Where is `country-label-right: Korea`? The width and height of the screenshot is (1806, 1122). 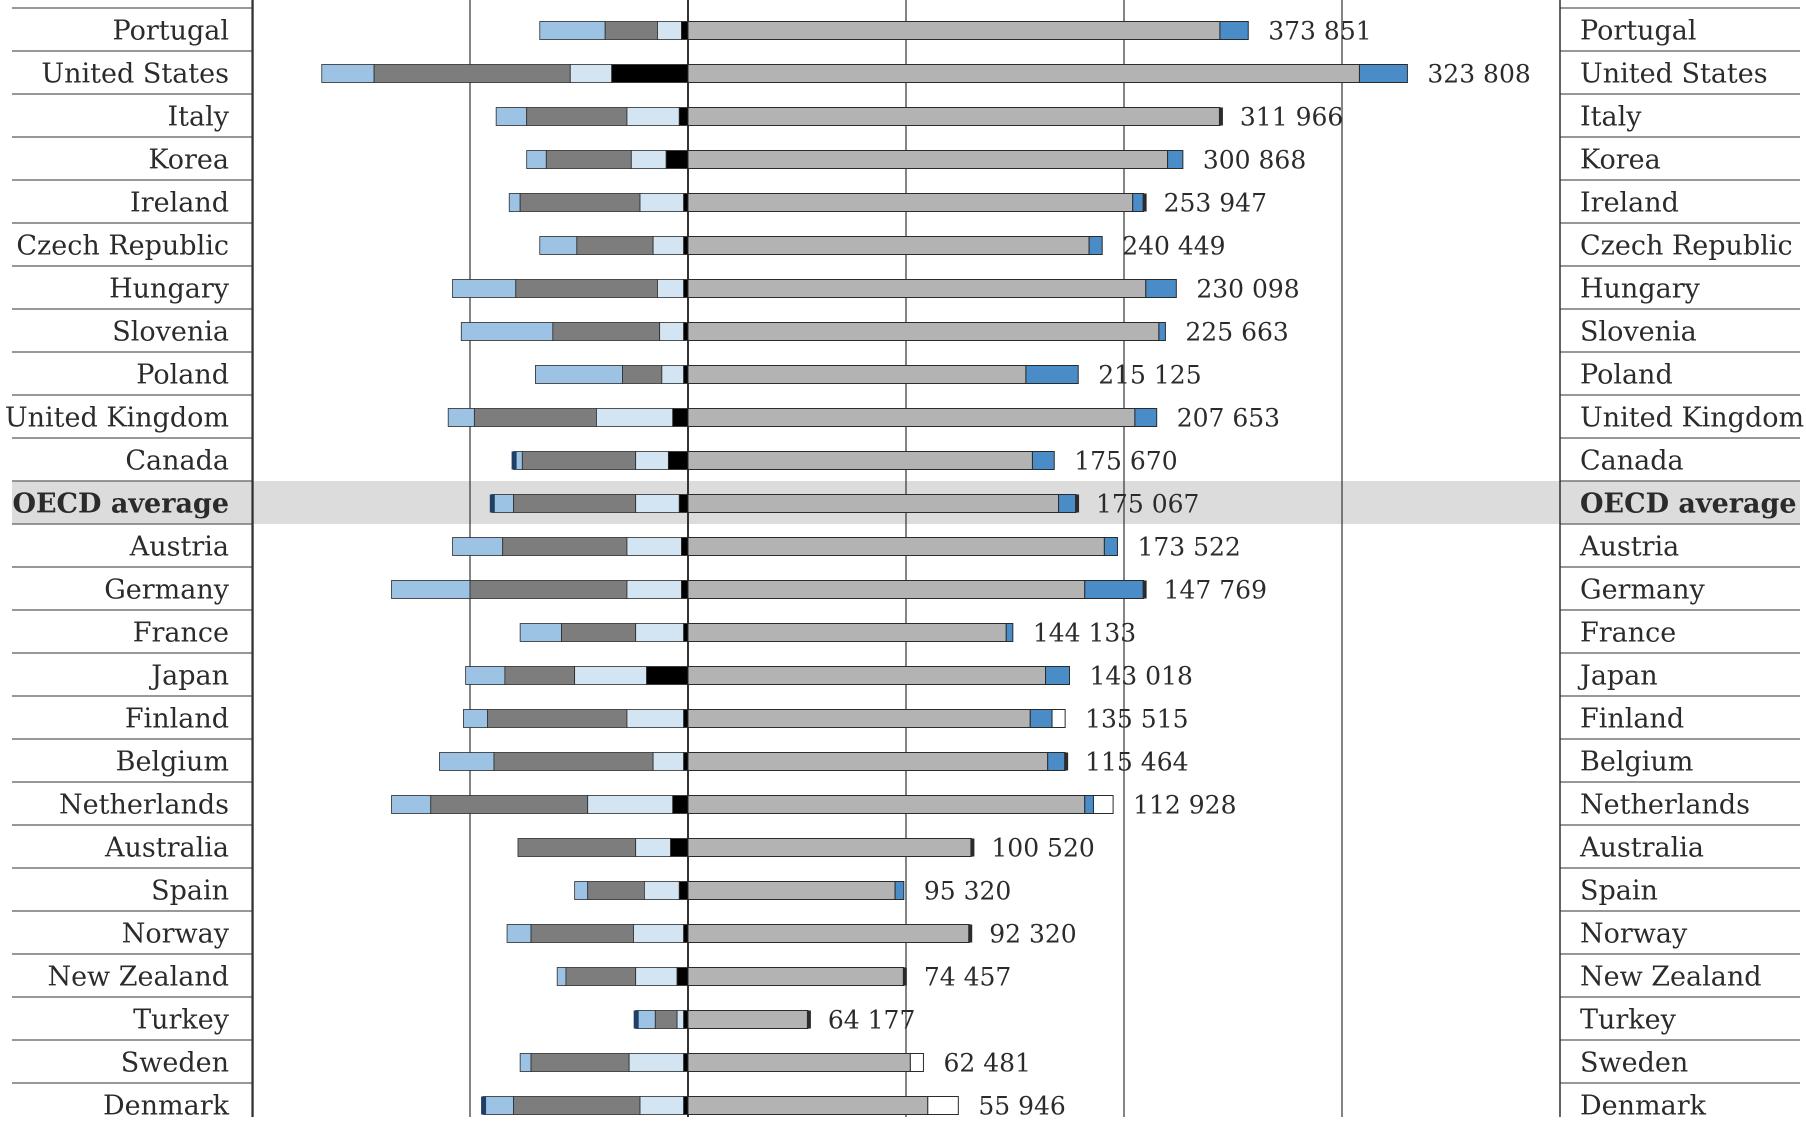 country-label-right: Korea is located at coordinates (1620, 160).